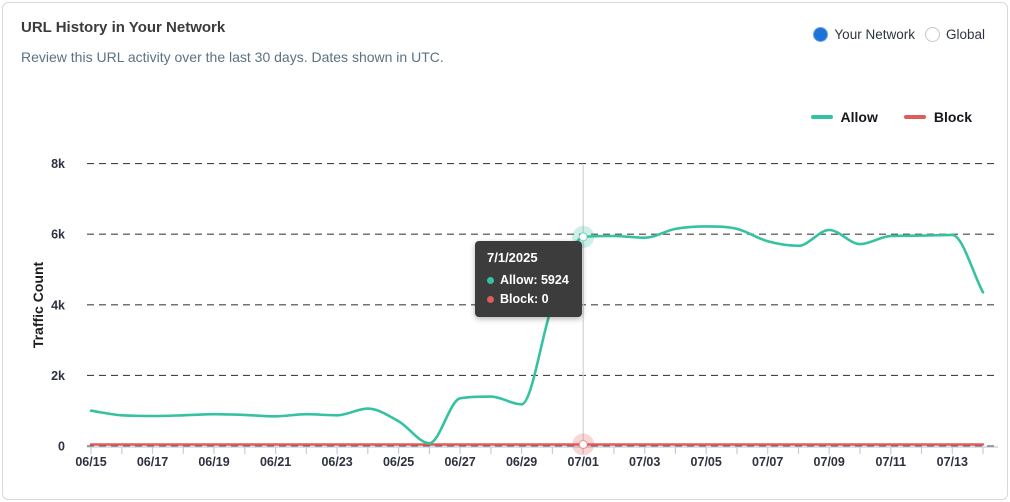 The image size is (1010, 502). Describe the element at coordinates (534, 280) in the screenshot. I see `tooltip-allow-text: Allow: 5924` at that location.